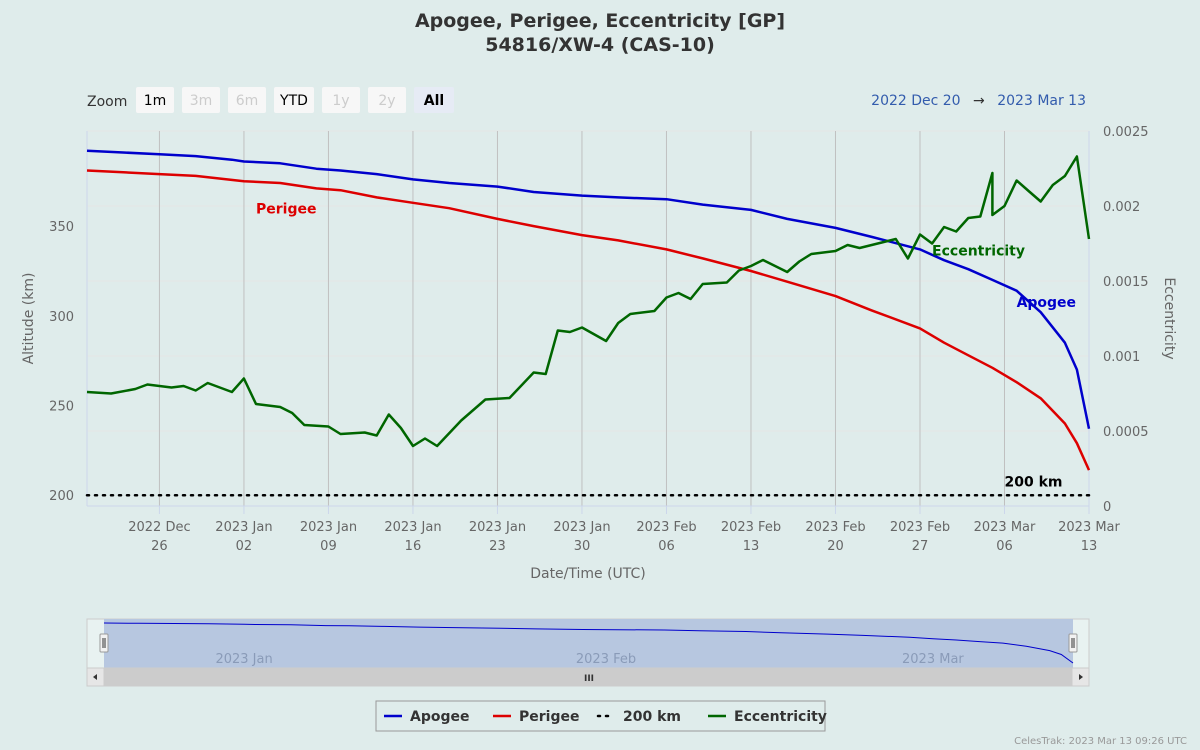  What do you see at coordinates (780, 717) in the screenshot?
I see `legend-label: Eccentricity` at bounding box center [780, 717].